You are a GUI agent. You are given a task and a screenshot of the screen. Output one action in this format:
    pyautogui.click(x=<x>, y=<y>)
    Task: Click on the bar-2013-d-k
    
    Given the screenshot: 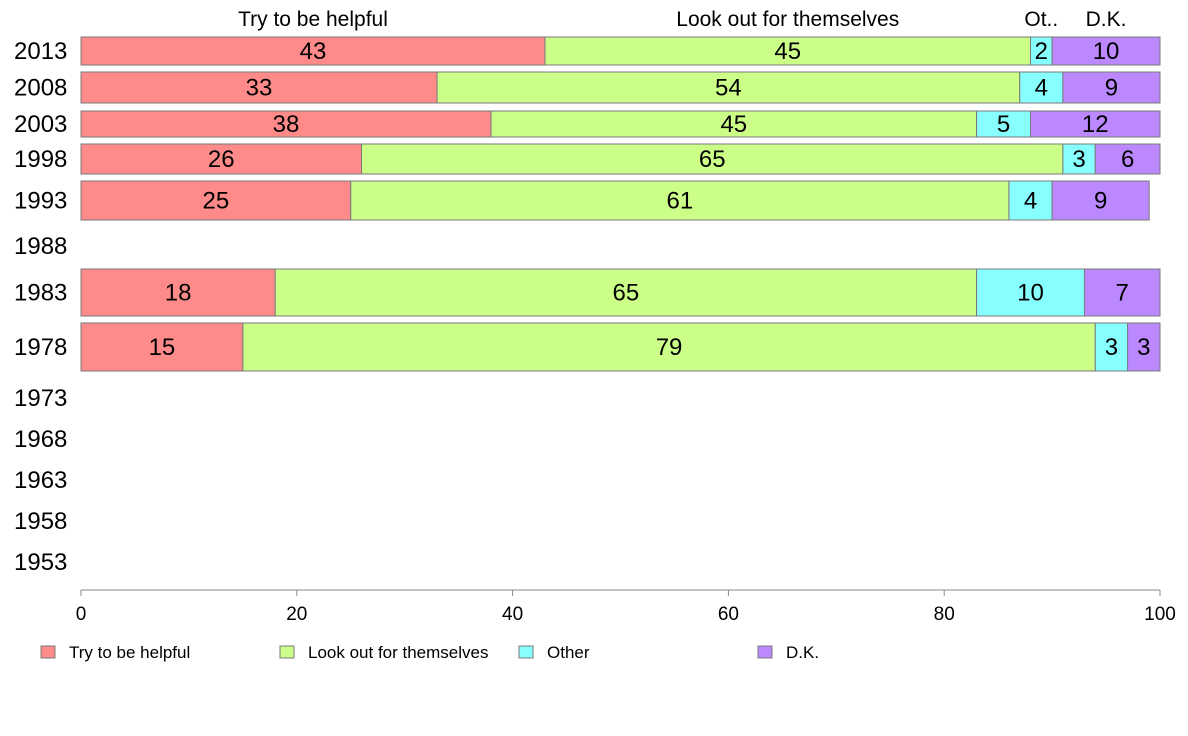 What is the action you would take?
    pyautogui.click(x=1106, y=51)
    